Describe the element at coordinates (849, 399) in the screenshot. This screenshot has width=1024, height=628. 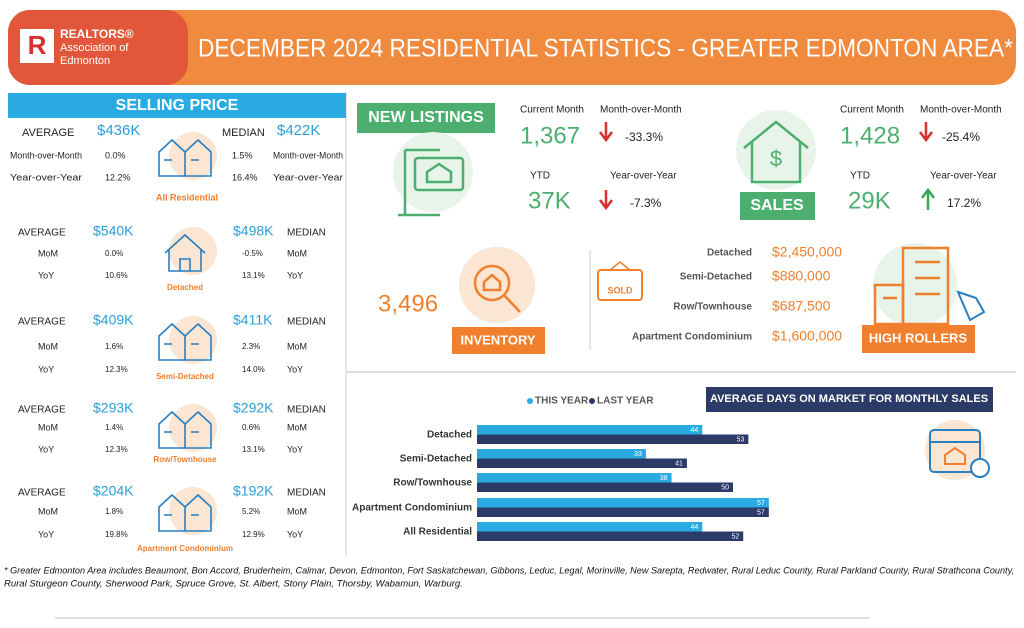
I see `chart-title: AVERAGE DAYS ON MARKET FOR MONTHLY SALES` at that location.